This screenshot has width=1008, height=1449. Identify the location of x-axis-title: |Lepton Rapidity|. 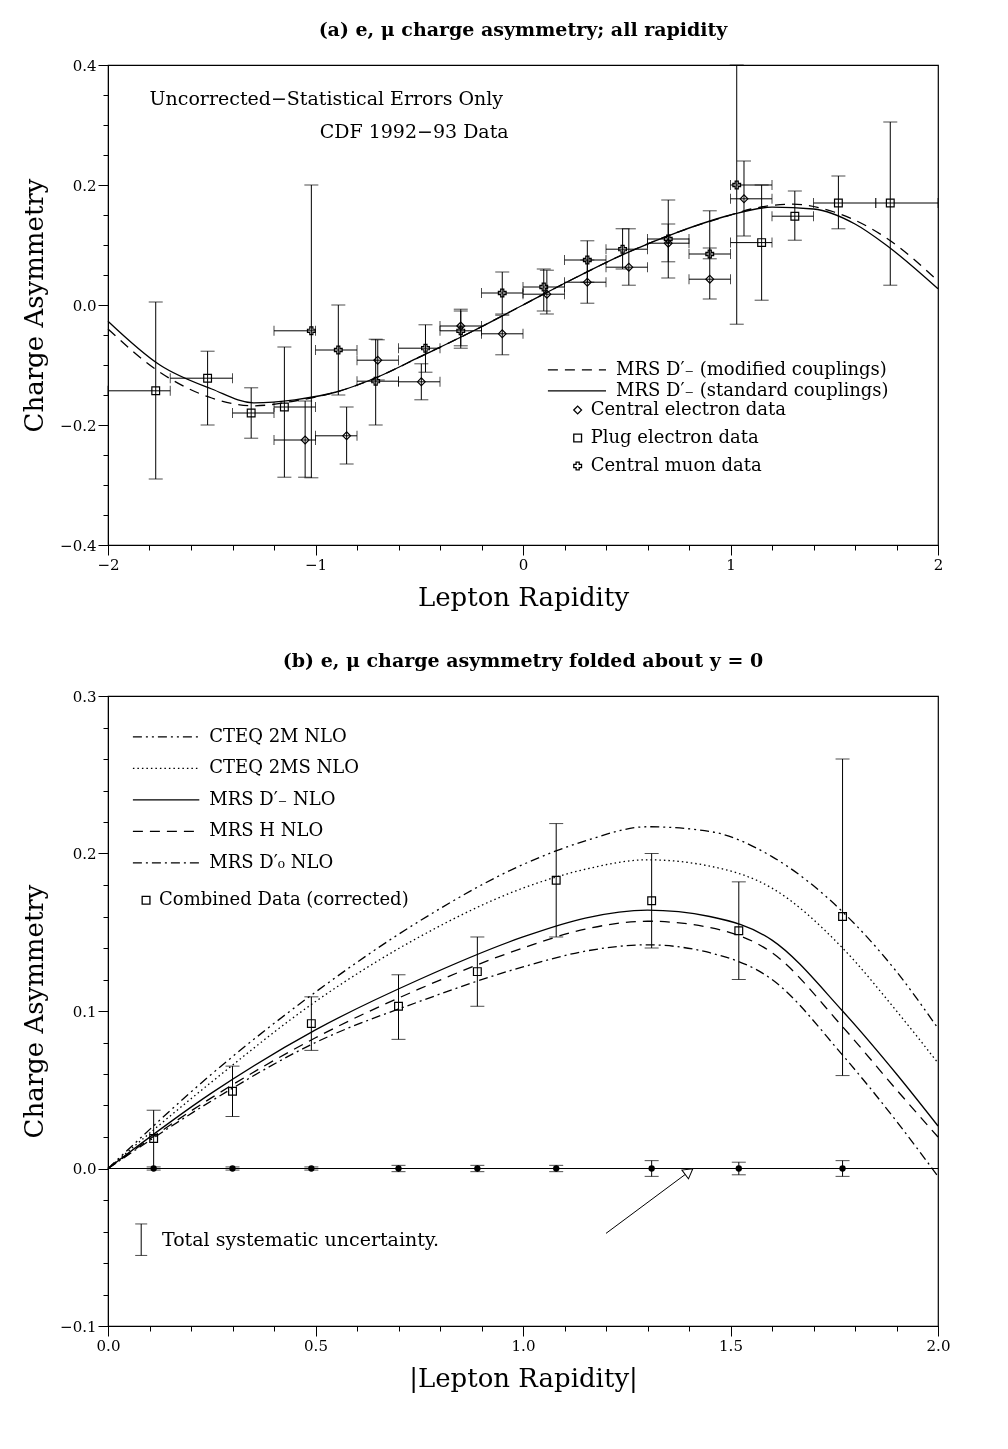
(523, 1377).